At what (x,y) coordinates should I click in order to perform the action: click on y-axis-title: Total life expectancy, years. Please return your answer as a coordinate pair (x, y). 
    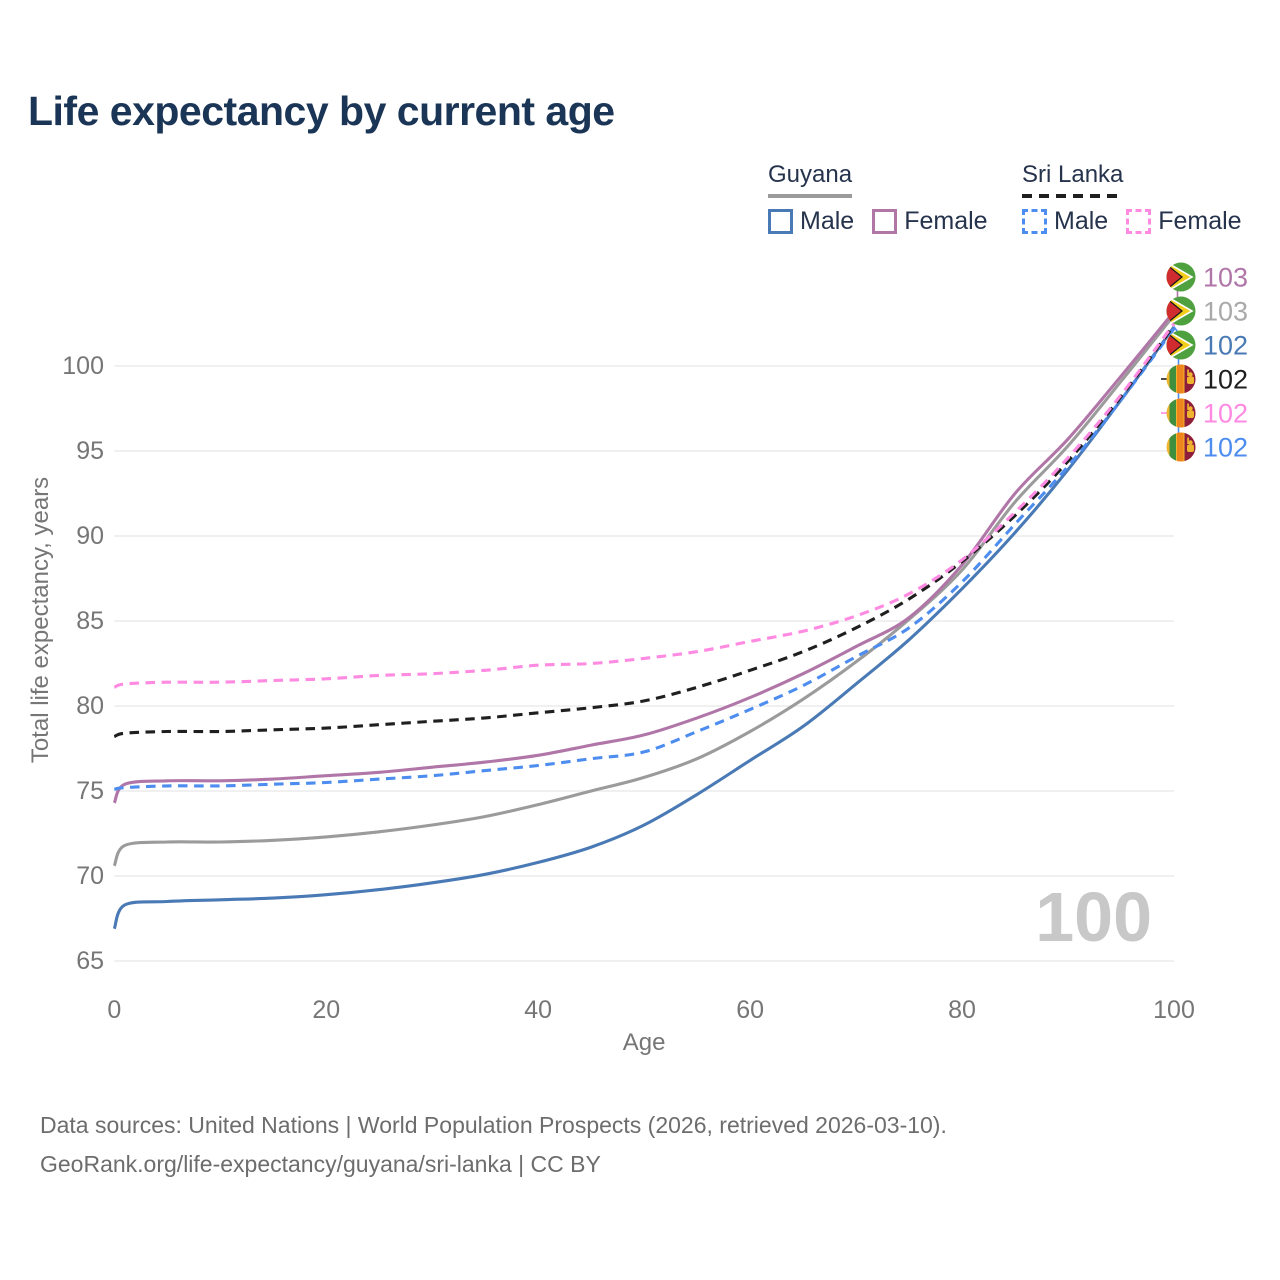
    Looking at the image, I should click on (40, 620).